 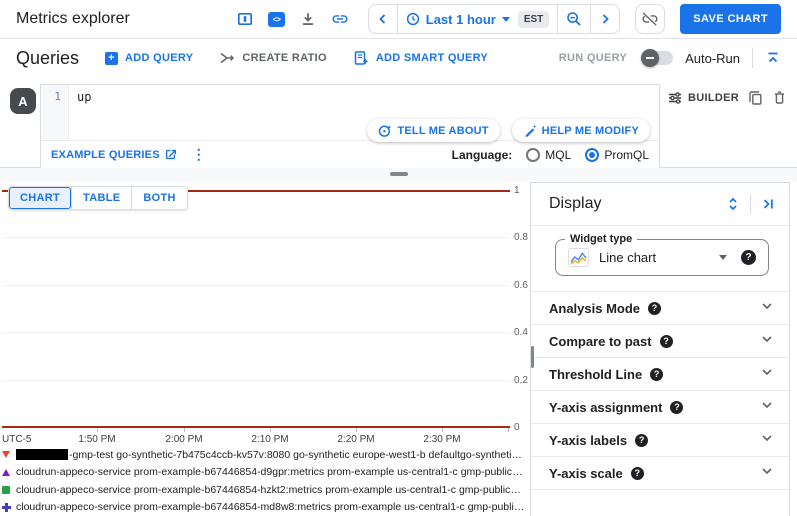 I want to click on link-off-icon, so click(x=650, y=19).